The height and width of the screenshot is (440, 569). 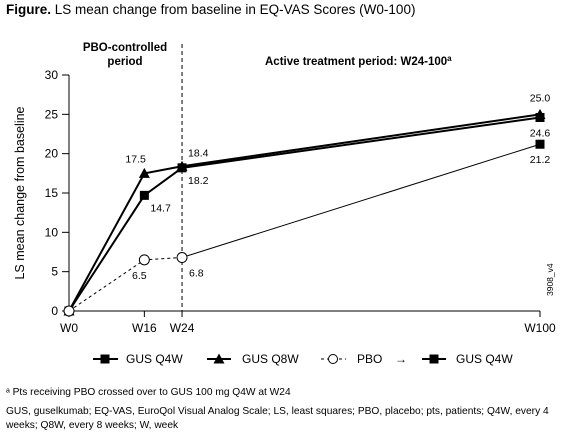 What do you see at coordinates (401, 359) in the screenshot?
I see `legend-arrow: →` at bounding box center [401, 359].